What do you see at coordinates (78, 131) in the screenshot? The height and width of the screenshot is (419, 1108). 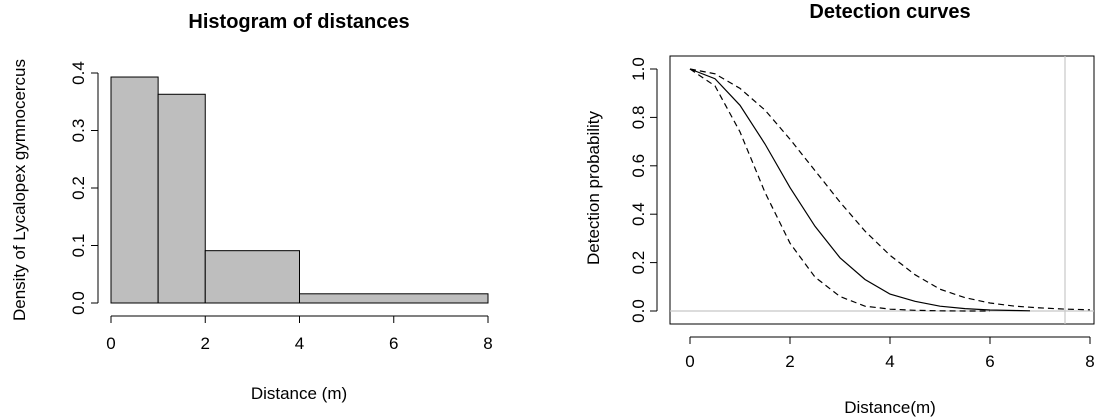 I see `histogram-y-tick-label: 0.3` at bounding box center [78, 131].